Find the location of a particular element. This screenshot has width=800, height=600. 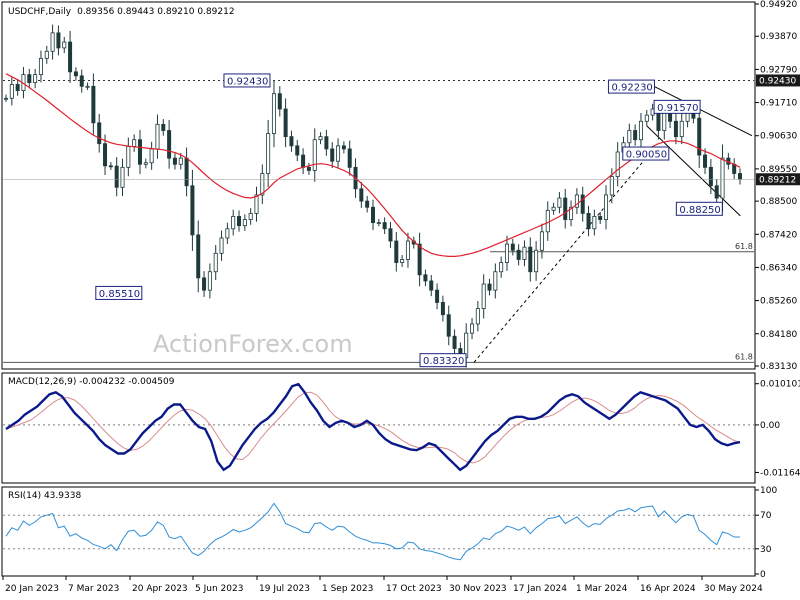

date-tick-label: 17 Jan 2024 is located at coordinates (540, 589).